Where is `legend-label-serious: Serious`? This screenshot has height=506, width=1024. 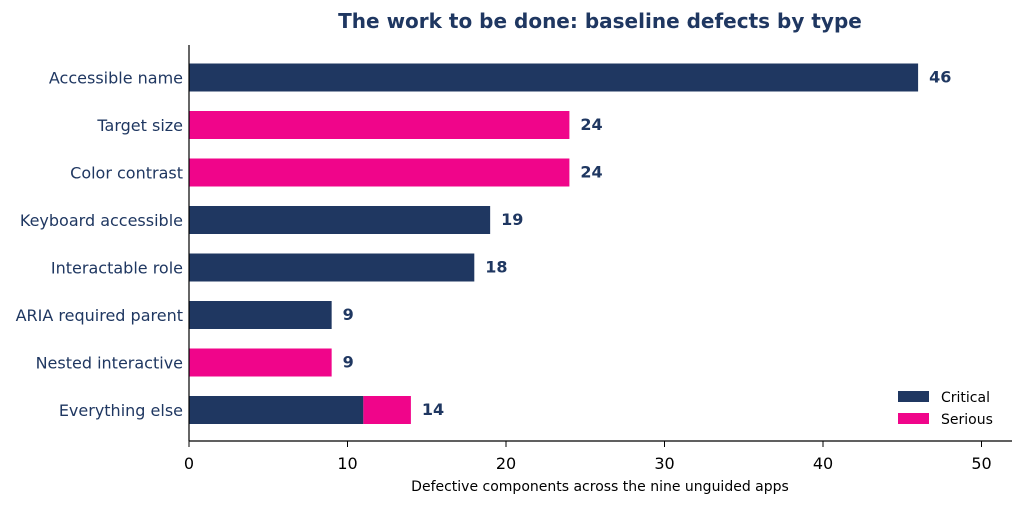
legend-label-serious: Serious is located at coordinates (967, 420).